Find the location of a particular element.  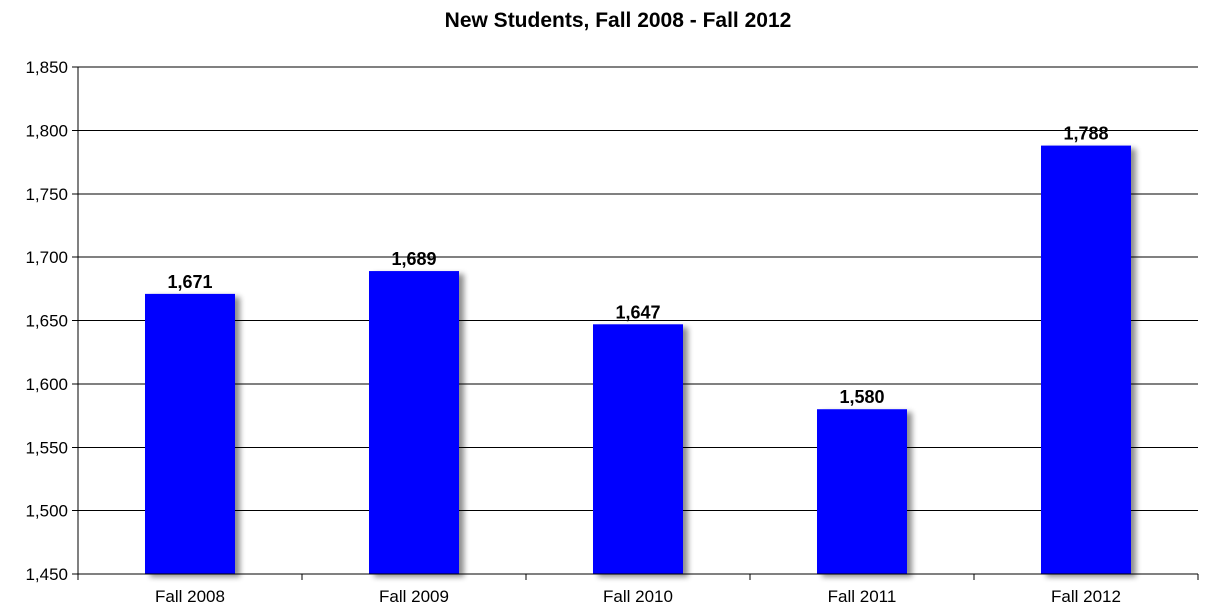

x-tick-label: Fall 2009 is located at coordinates (414, 596).